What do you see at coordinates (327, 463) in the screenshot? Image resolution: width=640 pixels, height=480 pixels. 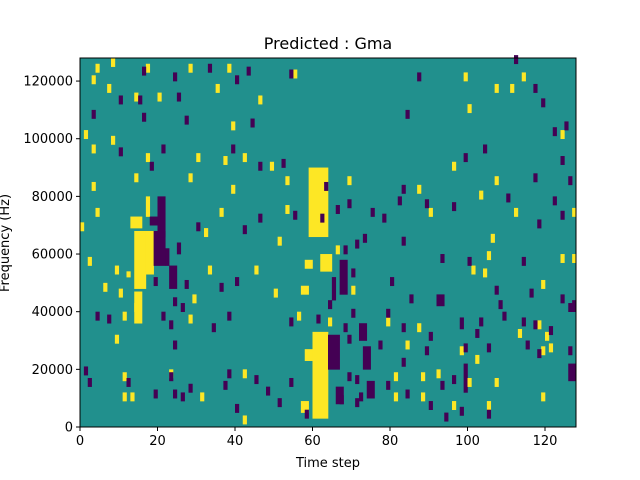 I see `x-axis-label: Time step` at bounding box center [327, 463].